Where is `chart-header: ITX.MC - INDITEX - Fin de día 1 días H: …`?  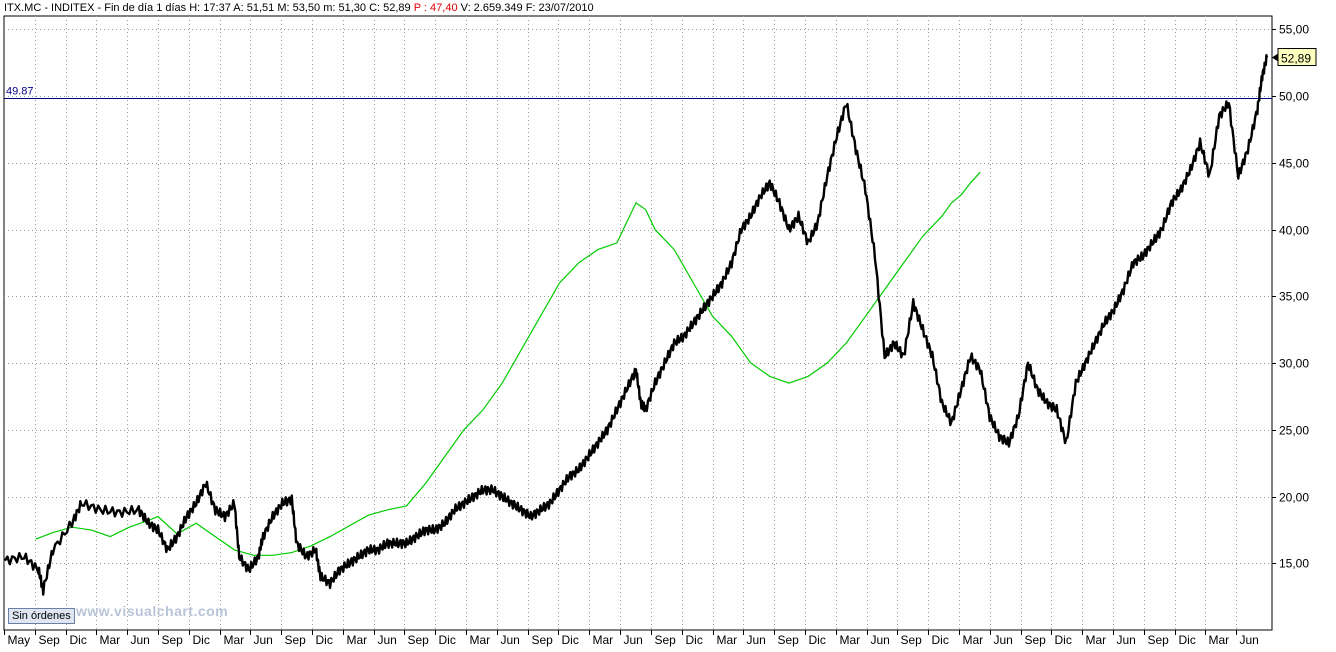
chart-header: ITX.MC - INDITEX - Fin de día 1 días H: … is located at coordinates (638, 8).